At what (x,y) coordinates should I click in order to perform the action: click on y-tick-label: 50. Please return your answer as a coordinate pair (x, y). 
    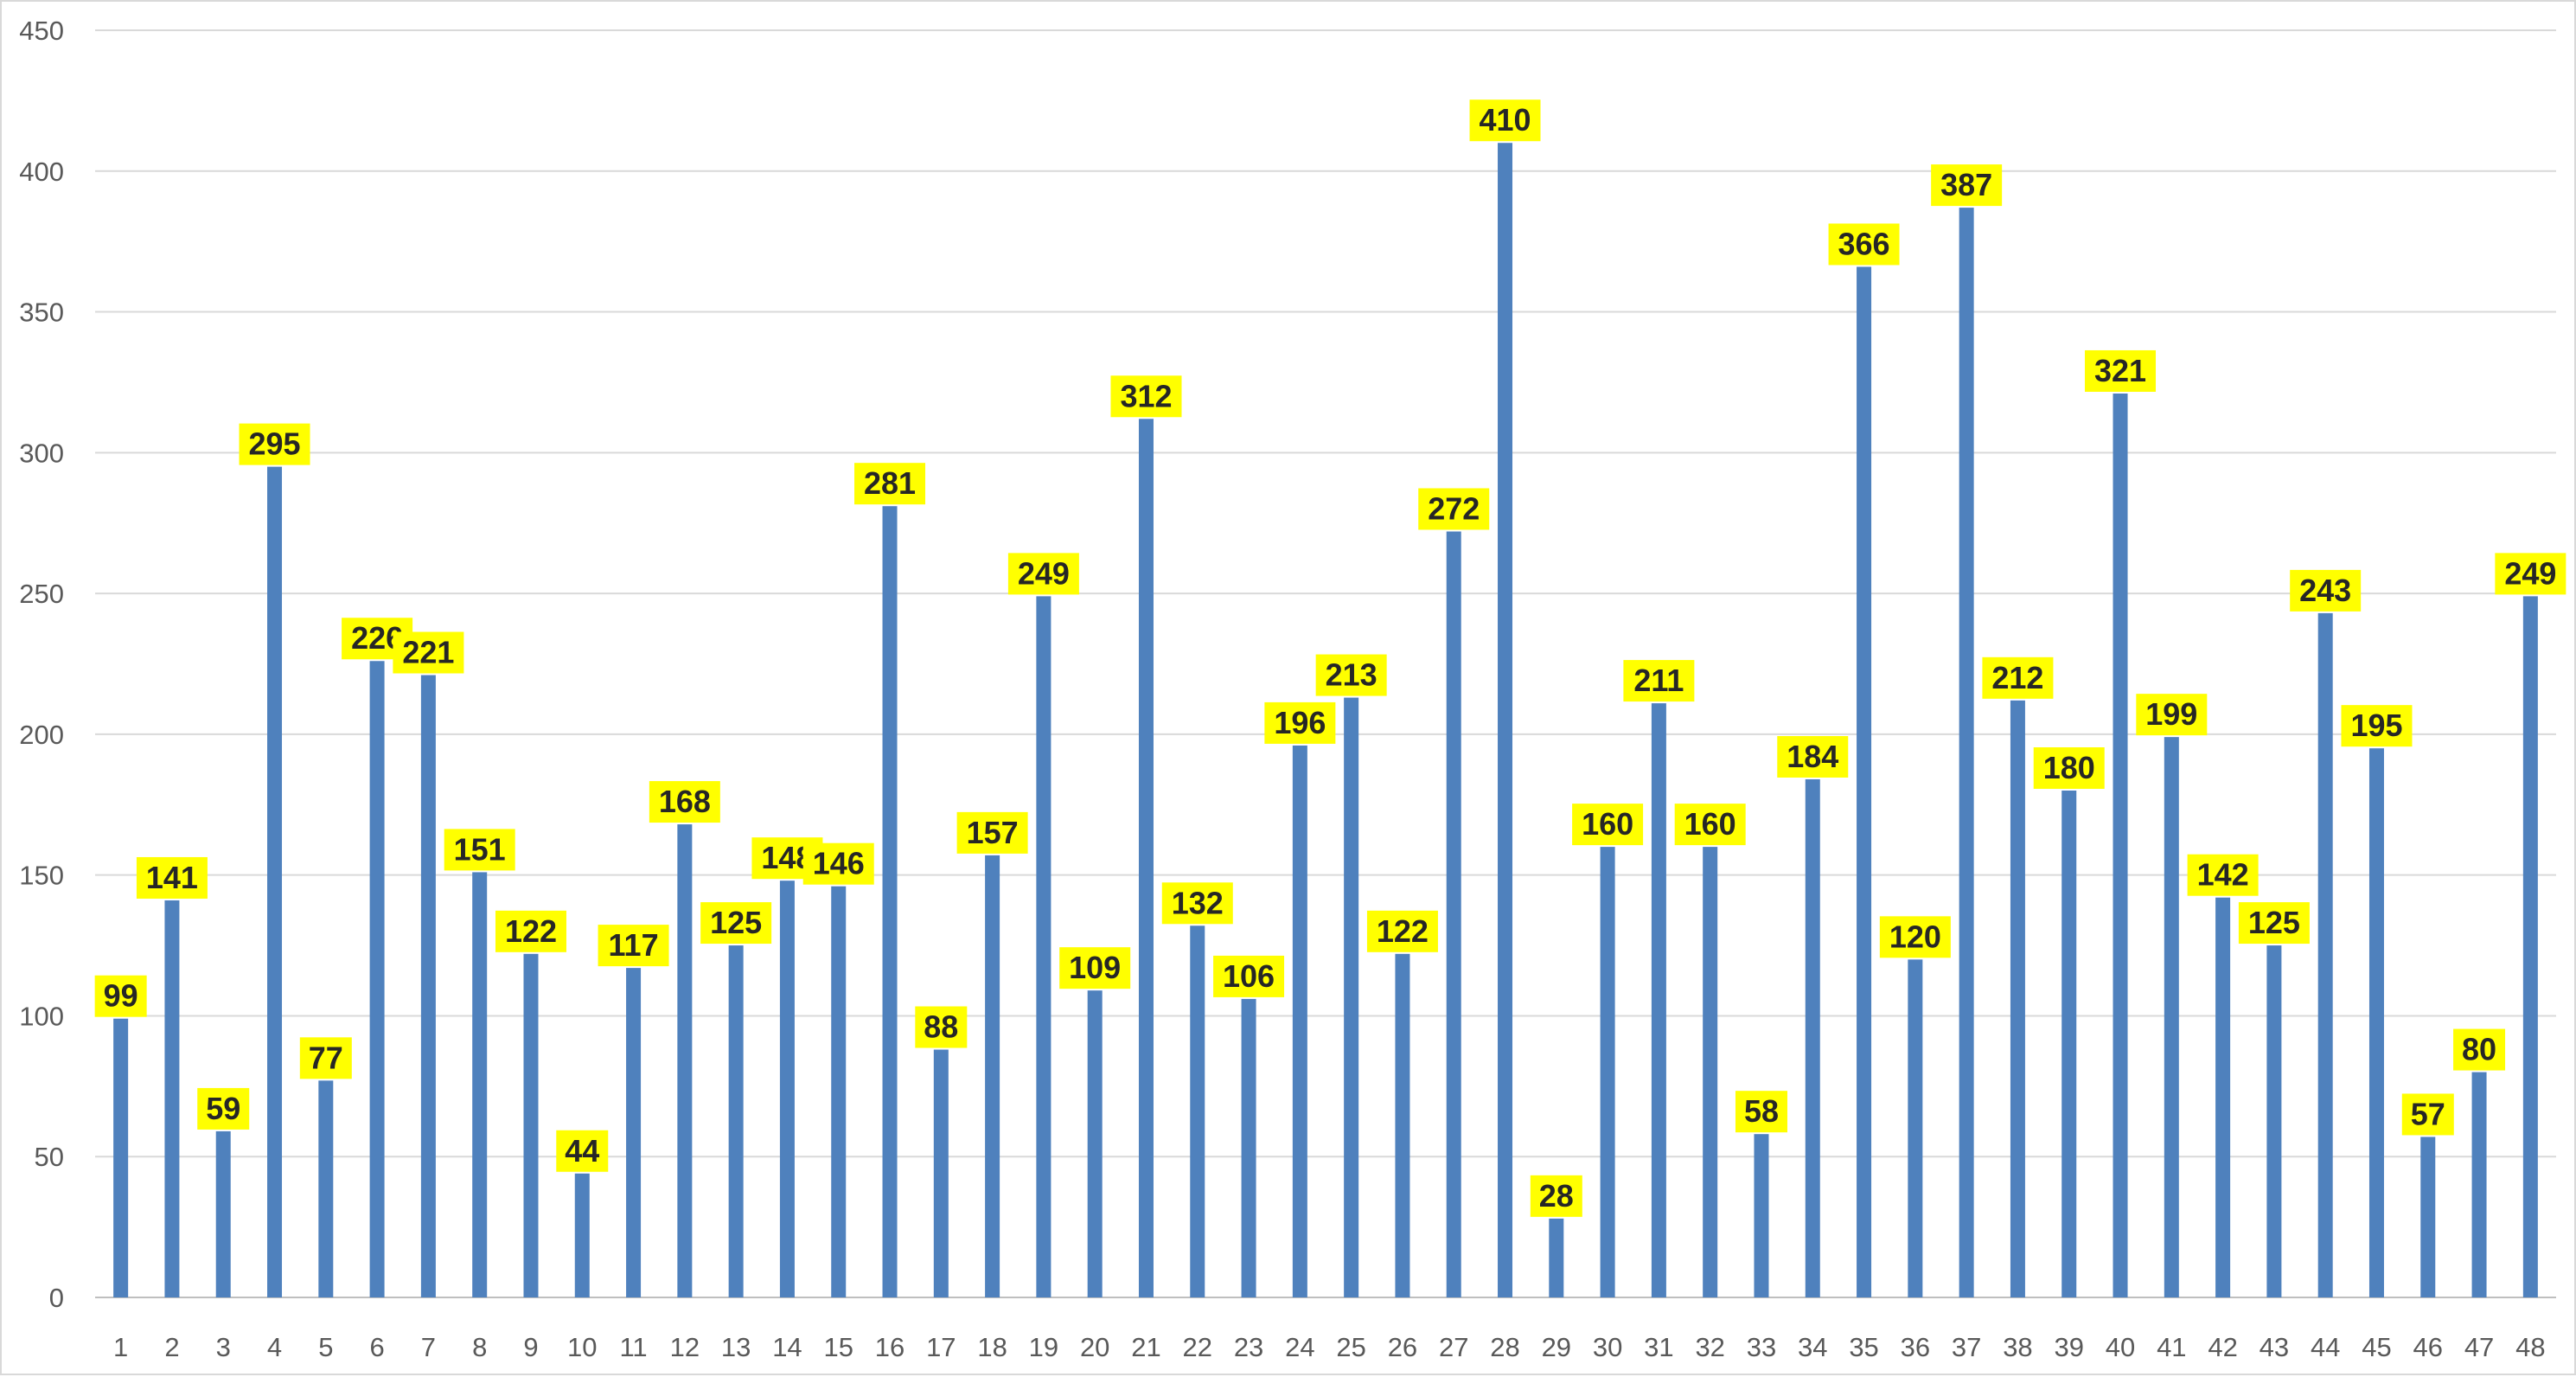
    Looking at the image, I should click on (50, 1157).